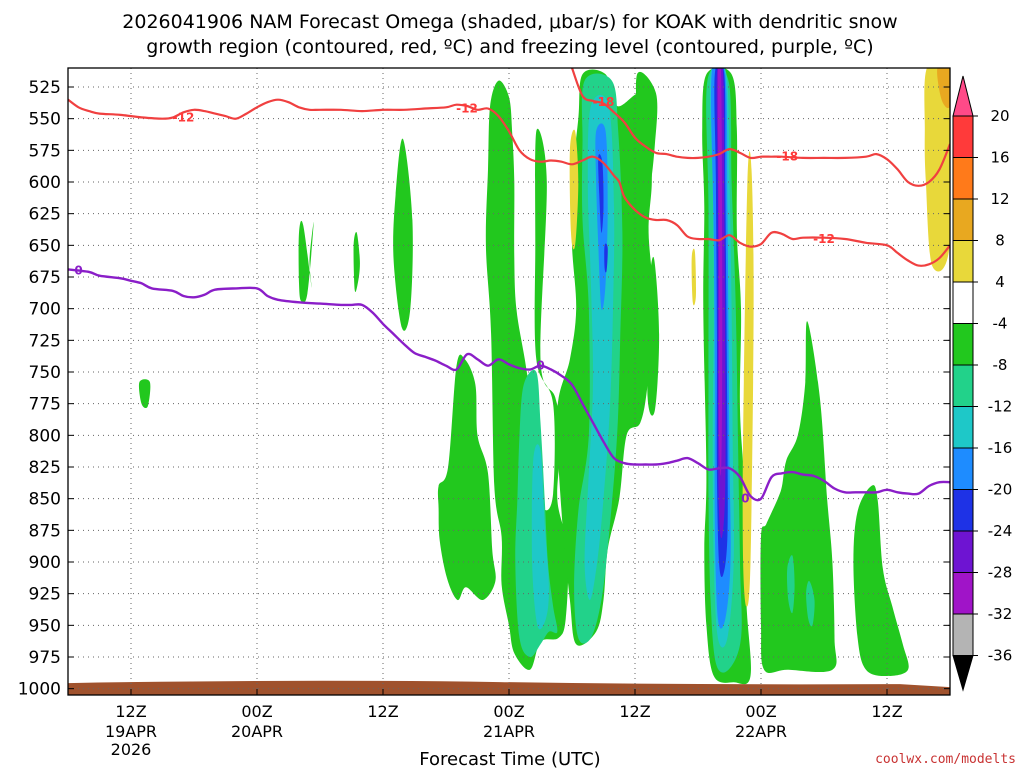 This screenshot has height=768, width=1024. I want to click on colorbar-label: 4, so click(1000, 282).